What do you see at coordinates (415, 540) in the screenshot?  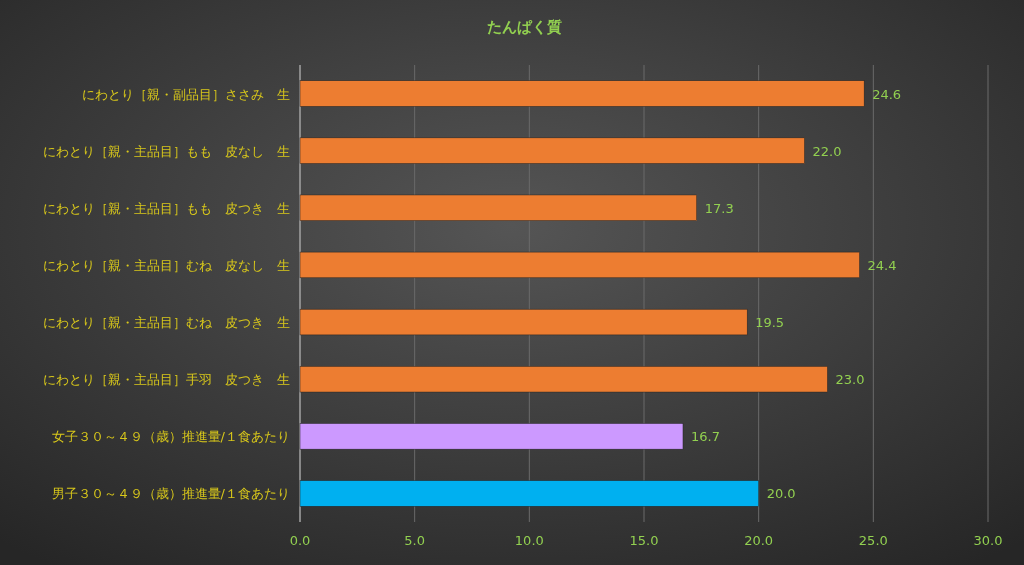 I see `x-tick-label: 5.0` at bounding box center [415, 540].